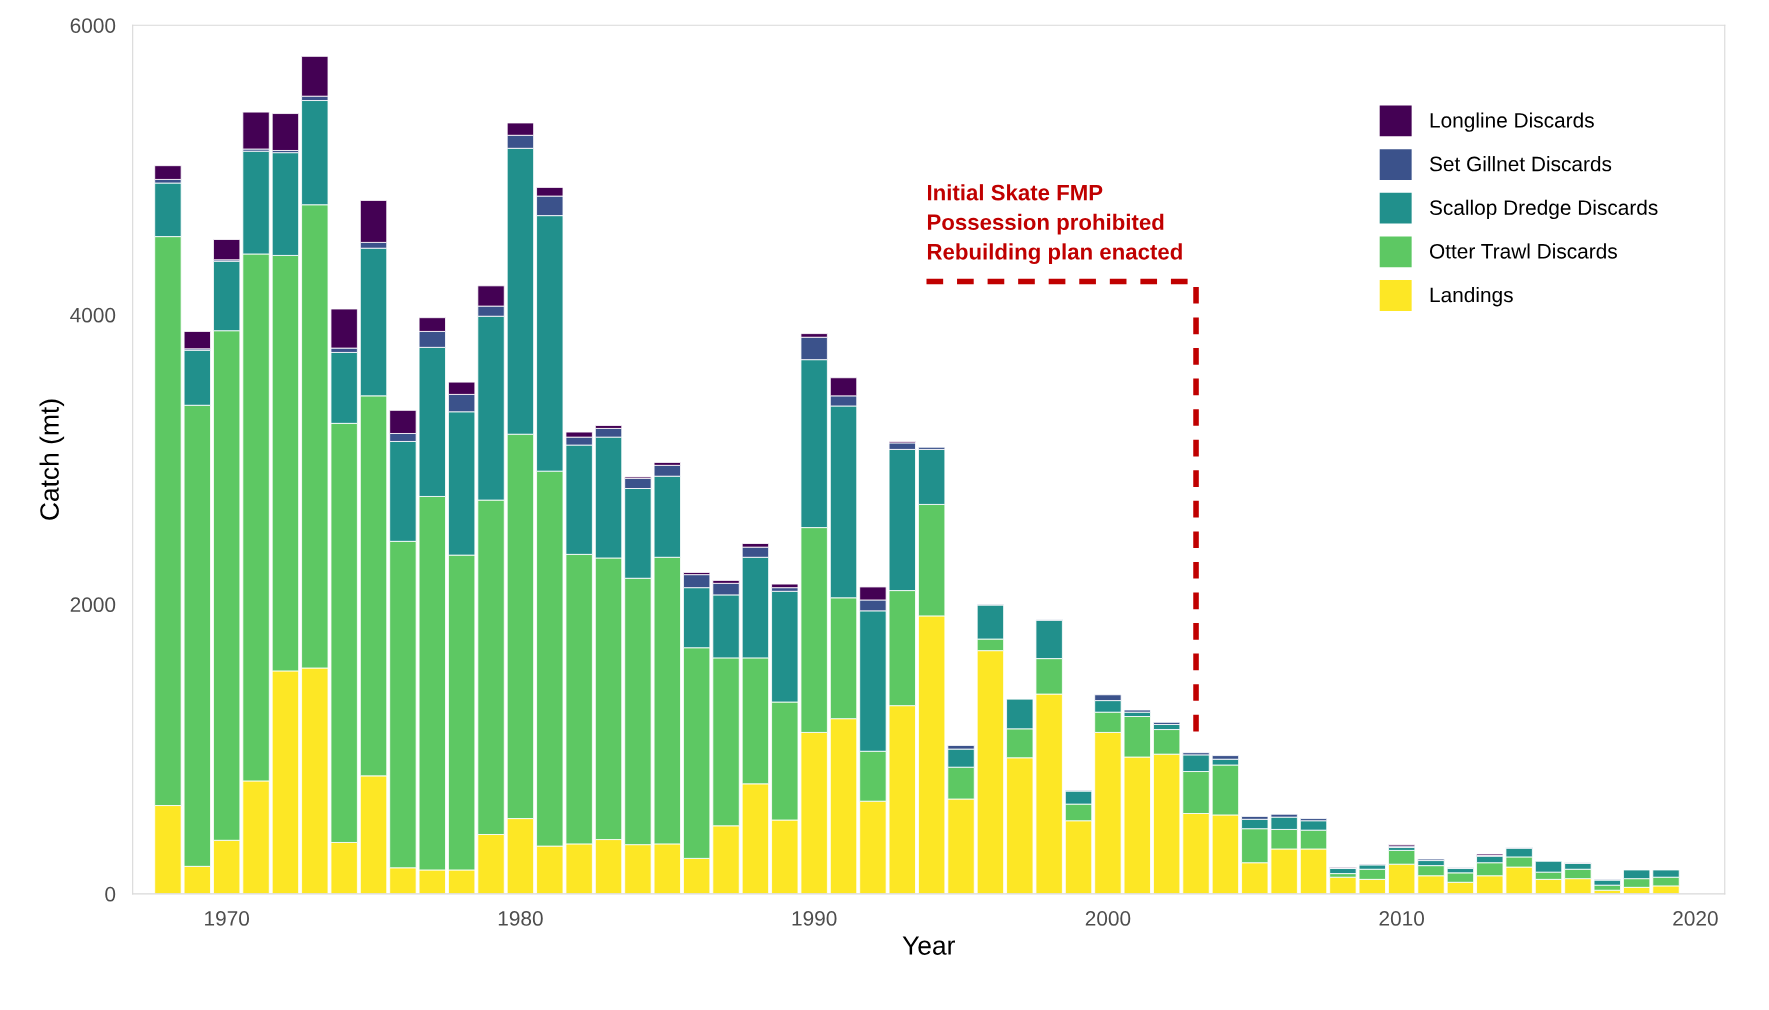 Image resolution: width=1769 pixels, height=1010 pixels. What do you see at coordinates (1520, 164) in the screenshot?
I see `legend-label: Set Gillnet Discards` at bounding box center [1520, 164].